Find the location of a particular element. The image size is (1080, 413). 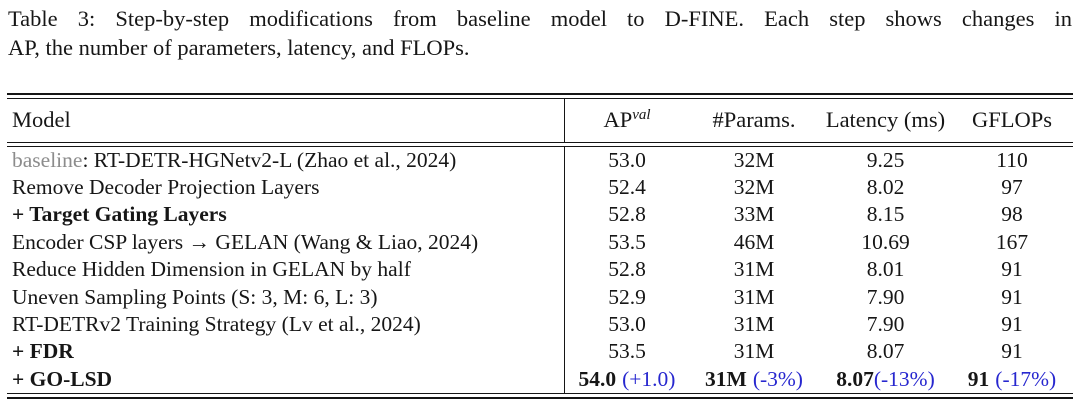

gflops-value: 167 is located at coordinates (1012, 241).